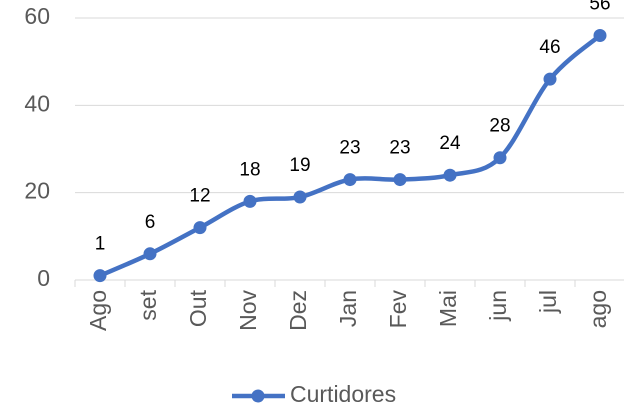 The height and width of the screenshot is (411, 624). I want to click on data-label: 24, so click(450, 143).